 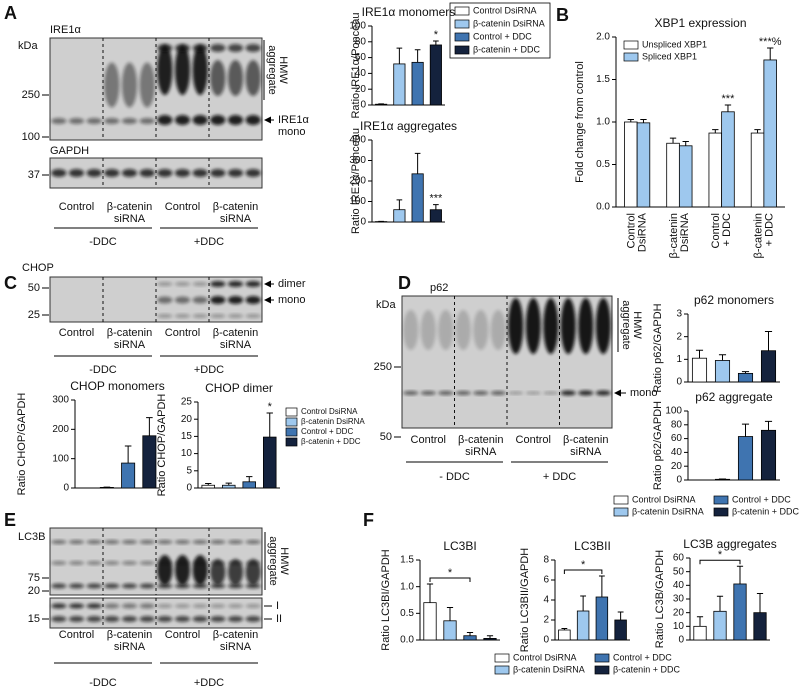 I want to click on y-tick-label: 1.0, so click(x=407, y=586).